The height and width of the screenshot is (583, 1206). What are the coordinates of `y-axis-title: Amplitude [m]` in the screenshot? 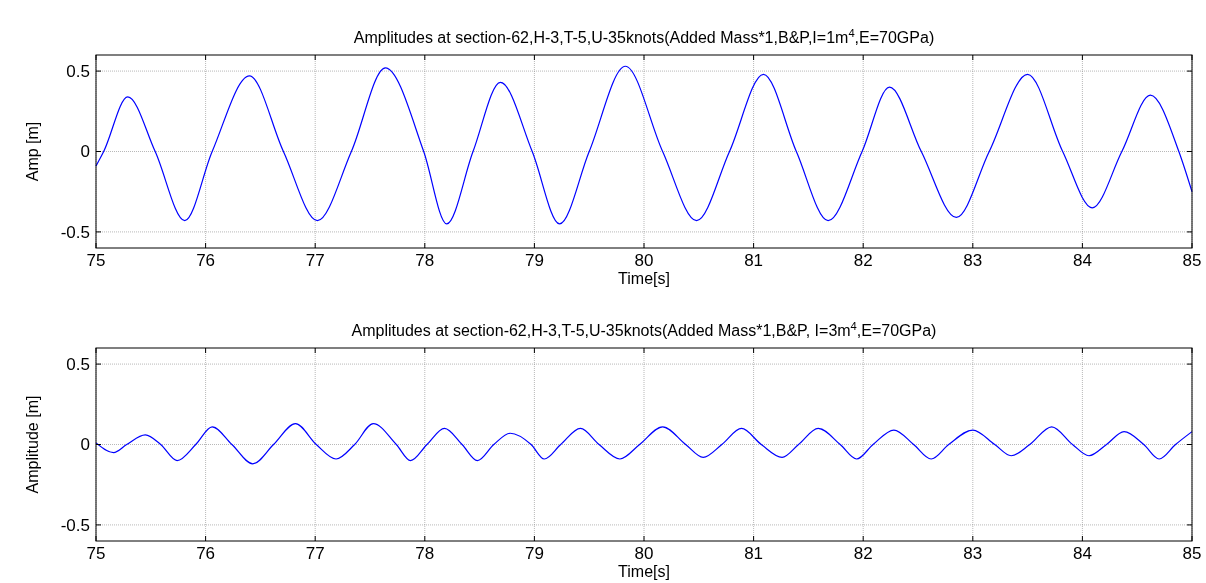 It's located at (32, 444).